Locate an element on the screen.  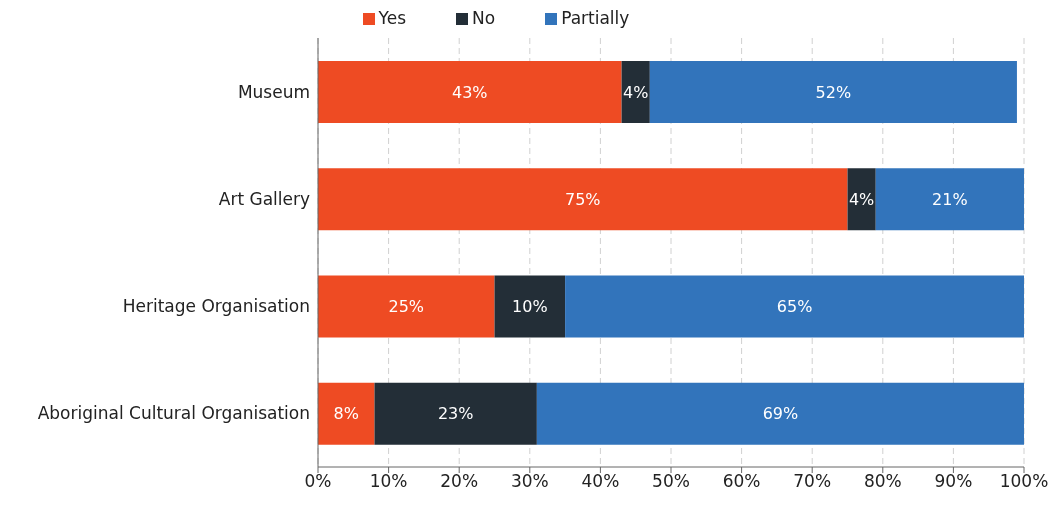
x-tick-label: 40% is located at coordinates (600, 481).